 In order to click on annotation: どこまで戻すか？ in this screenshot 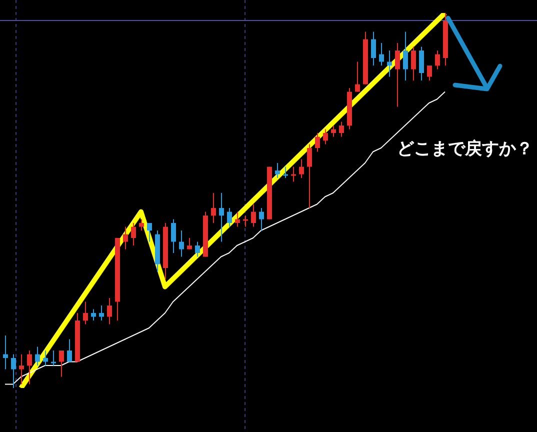, I will do `click(465, 149)`.